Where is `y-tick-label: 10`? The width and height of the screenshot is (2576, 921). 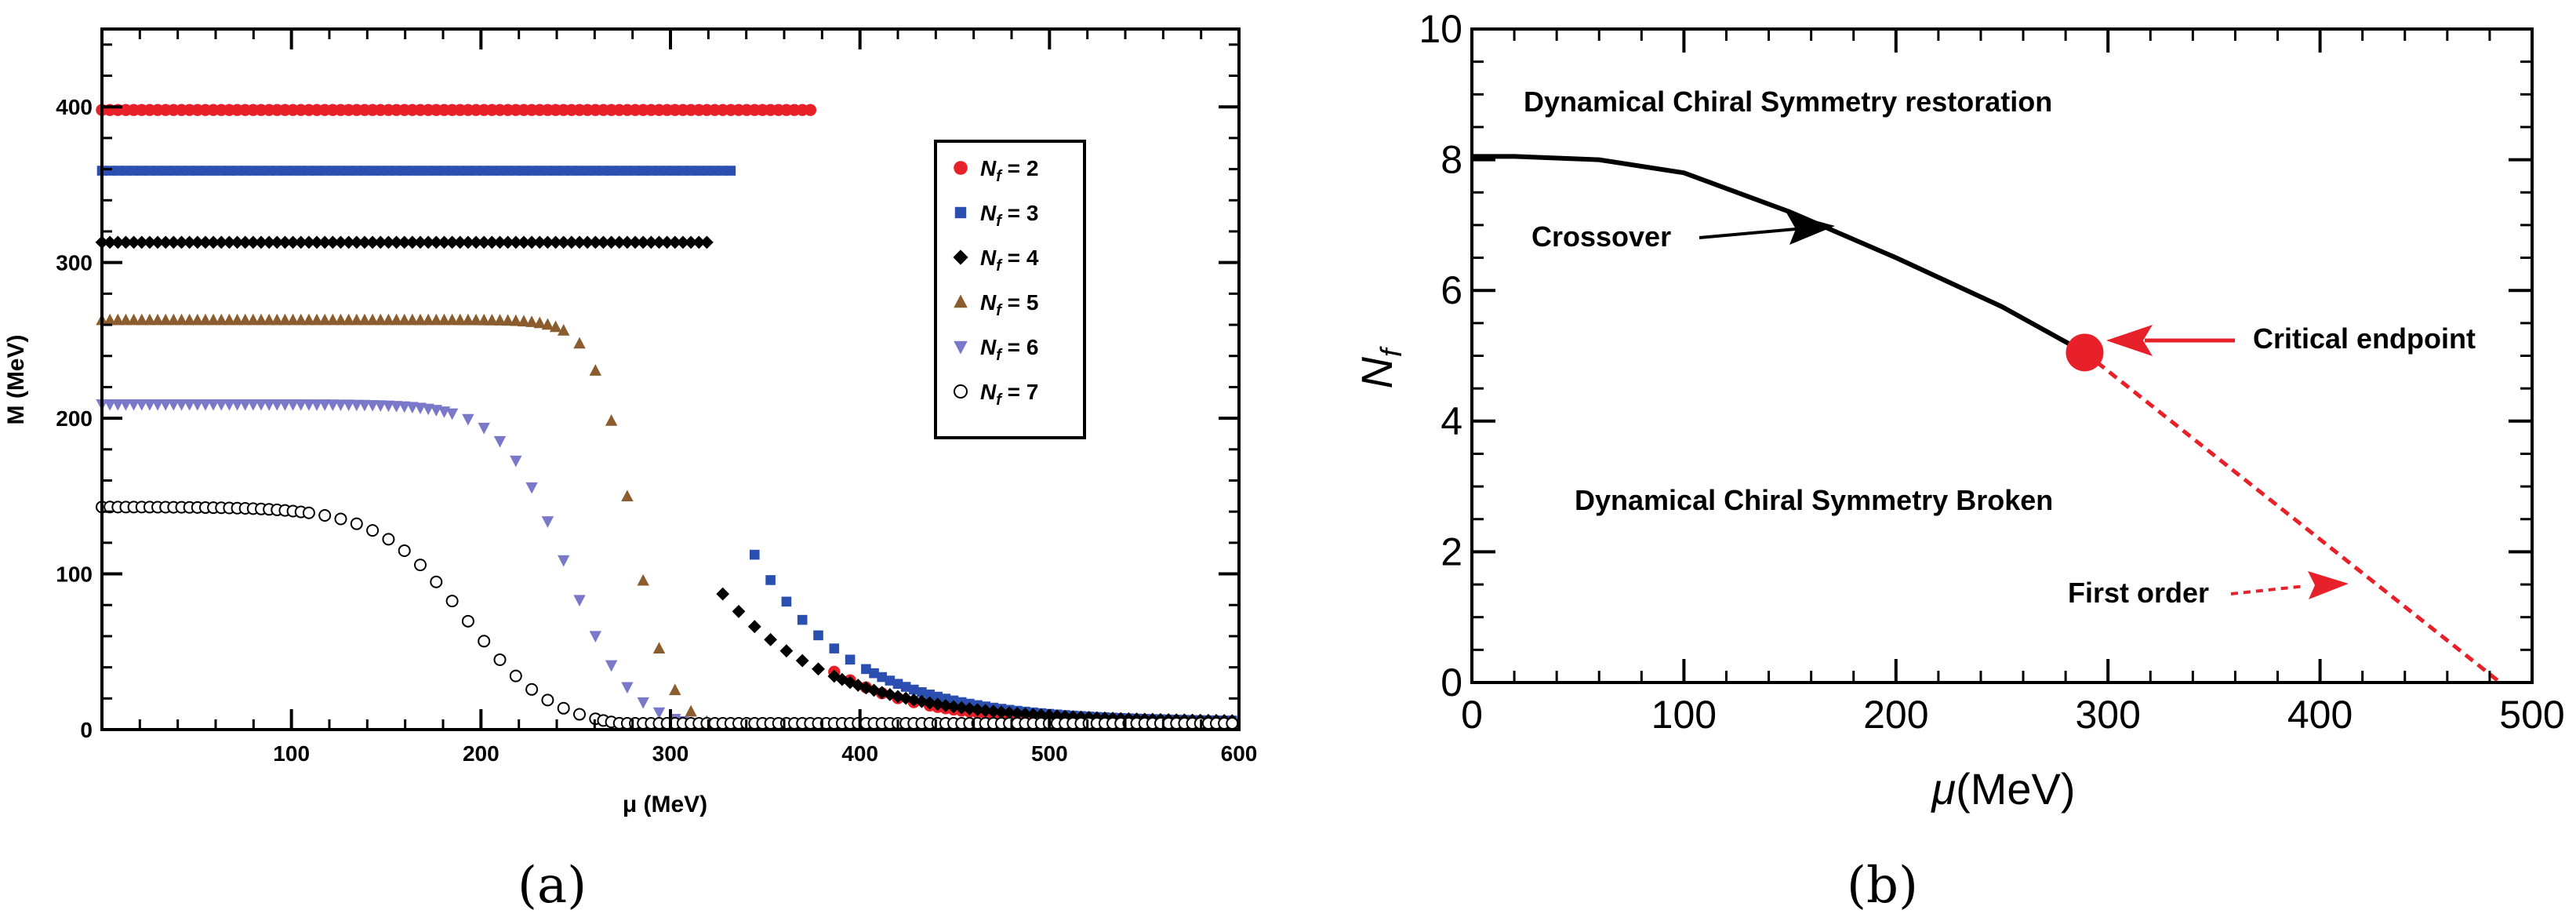
y-tick-label: 10 is located at coordinates (1440, 29).